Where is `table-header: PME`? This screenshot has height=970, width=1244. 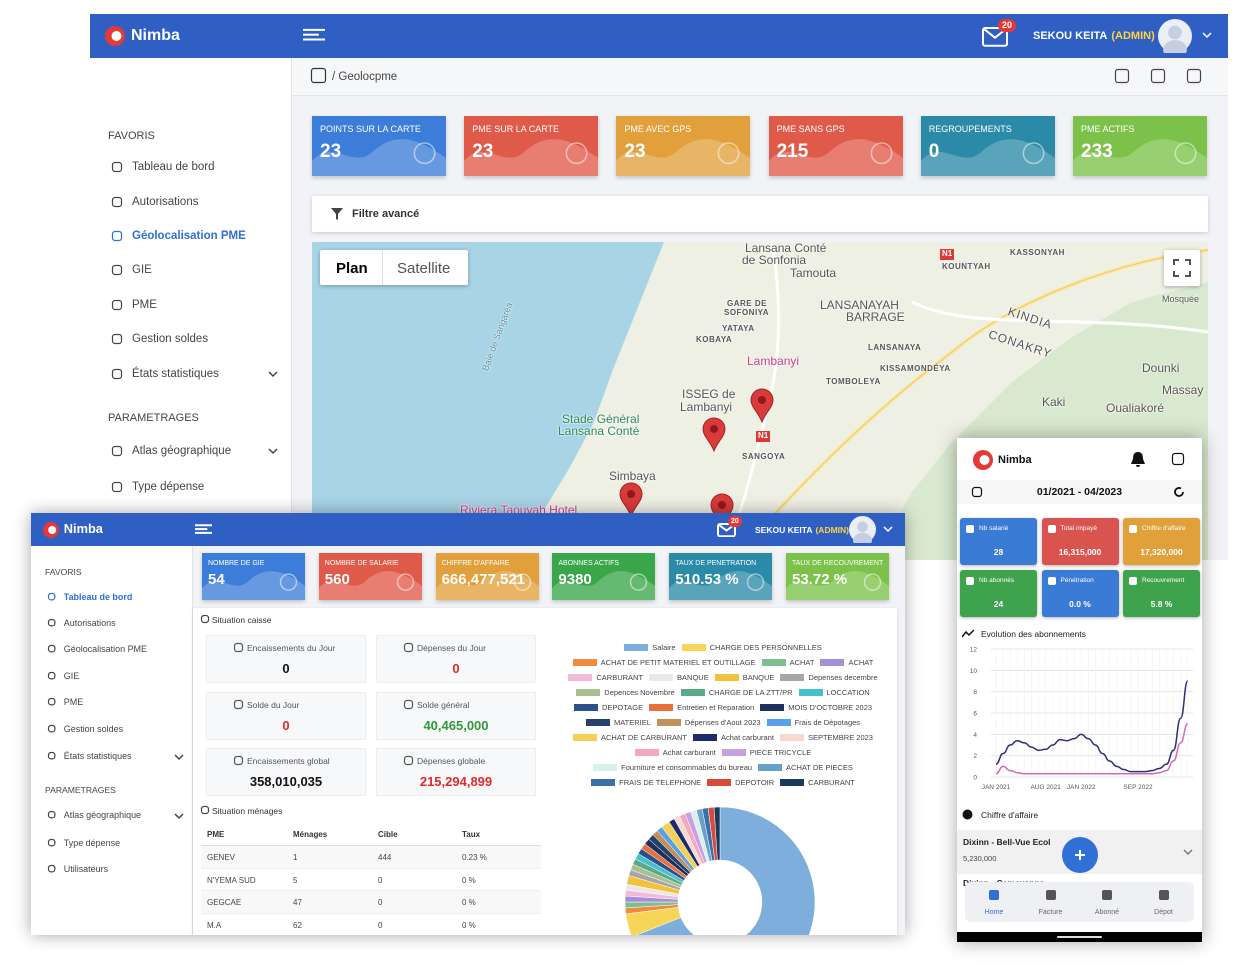
table-header: PME is located at coordinates (216, 834).